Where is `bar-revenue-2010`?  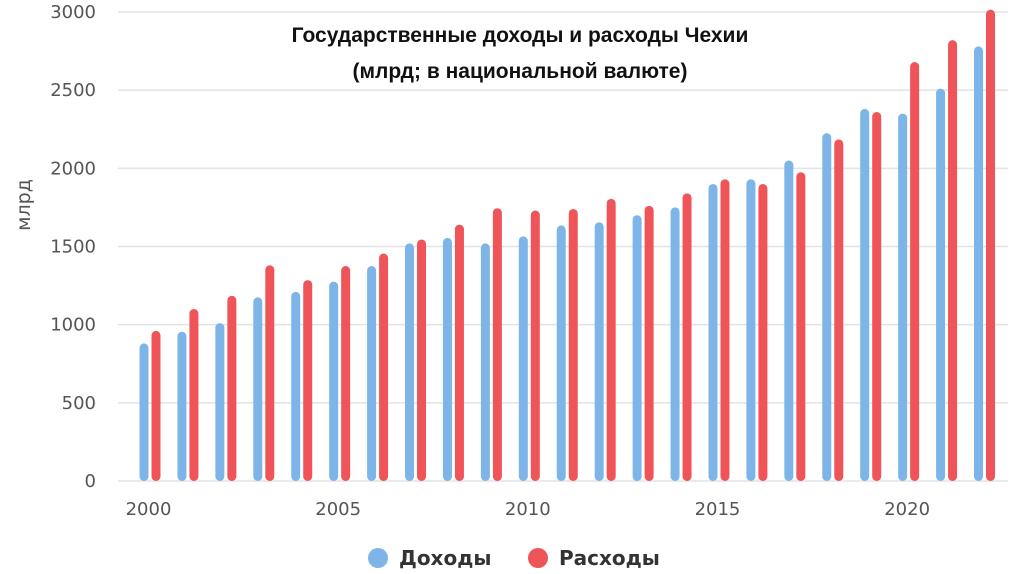
bar-revenue-2010 is located at coordinates (523, 358).